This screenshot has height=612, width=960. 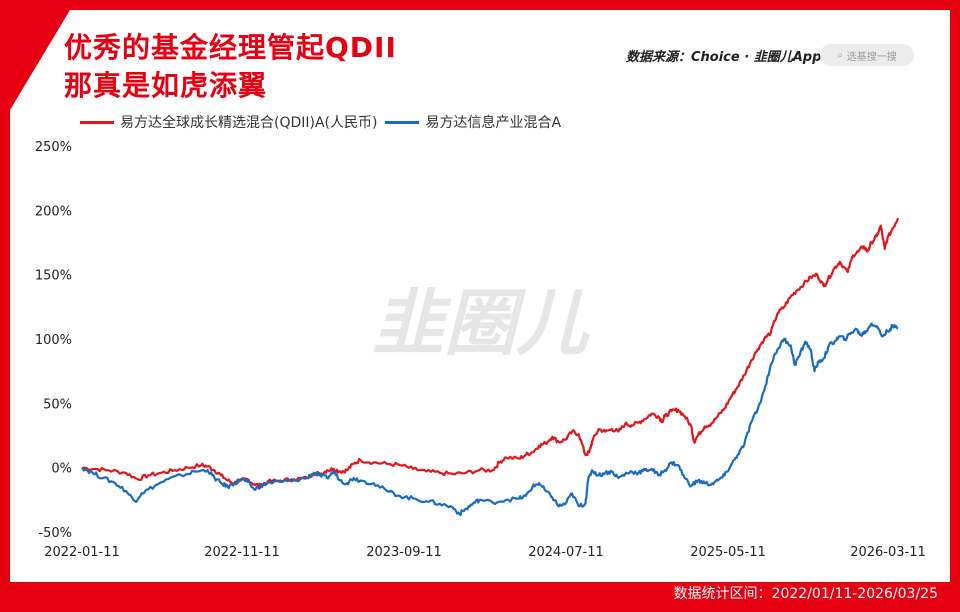 I want to click on y-tick-label: 0%, so click(x=61, y=469).